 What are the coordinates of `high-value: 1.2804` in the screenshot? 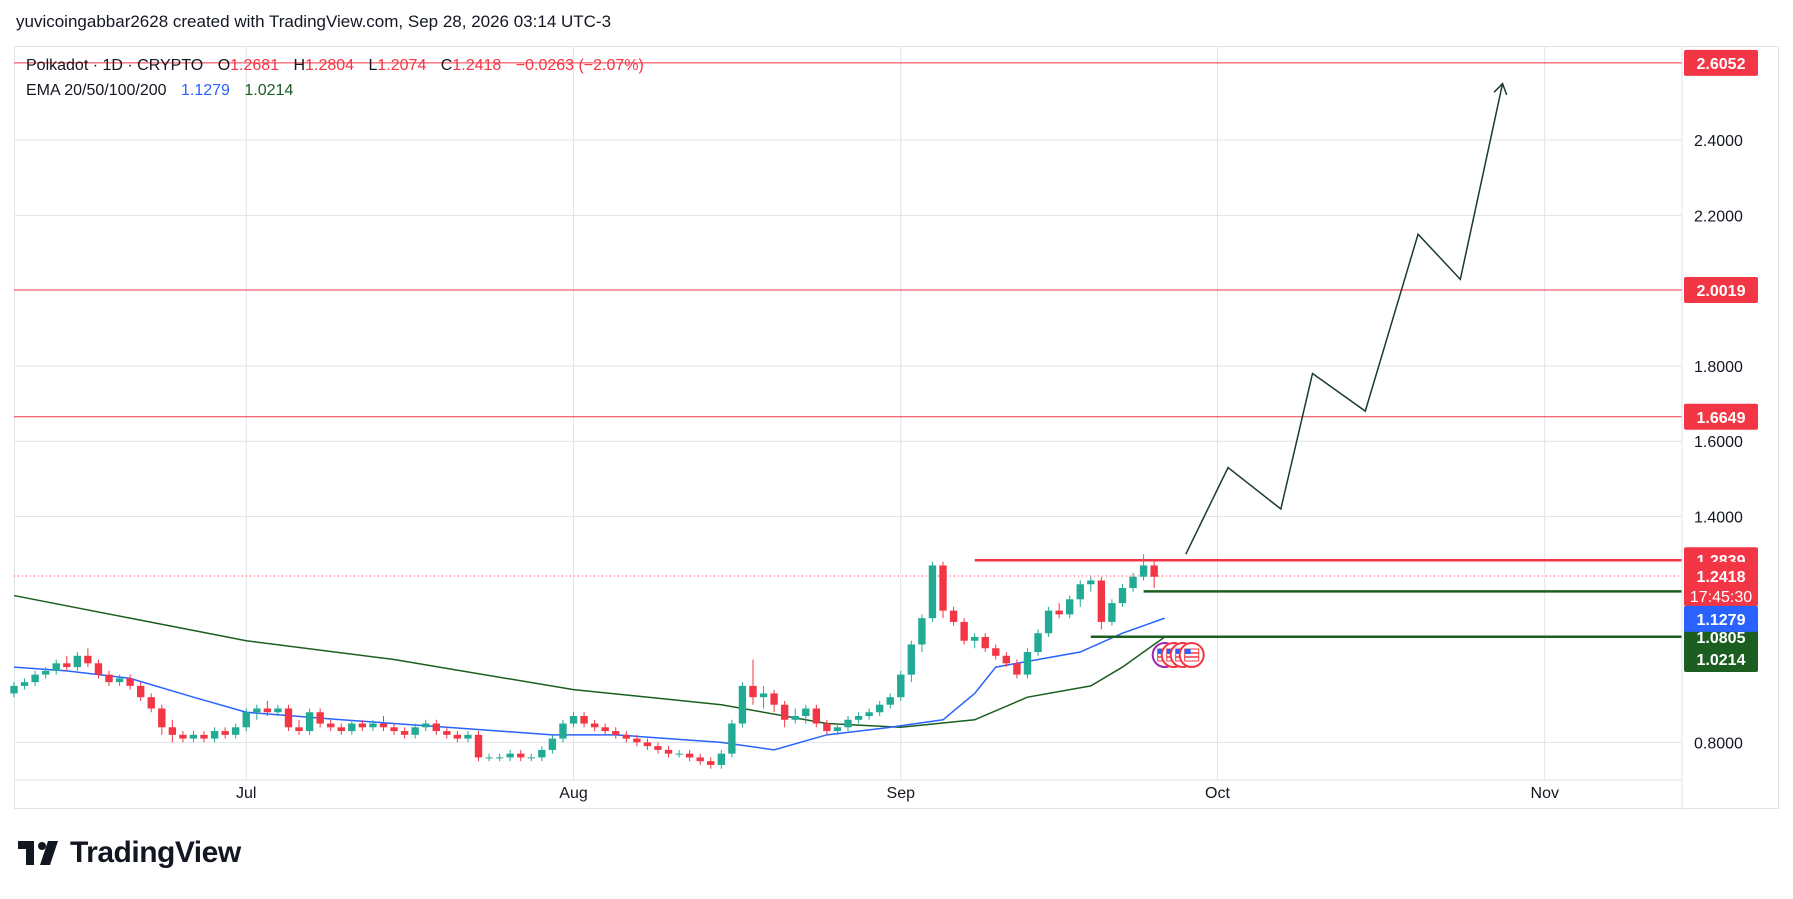 It's located at (330, 65).